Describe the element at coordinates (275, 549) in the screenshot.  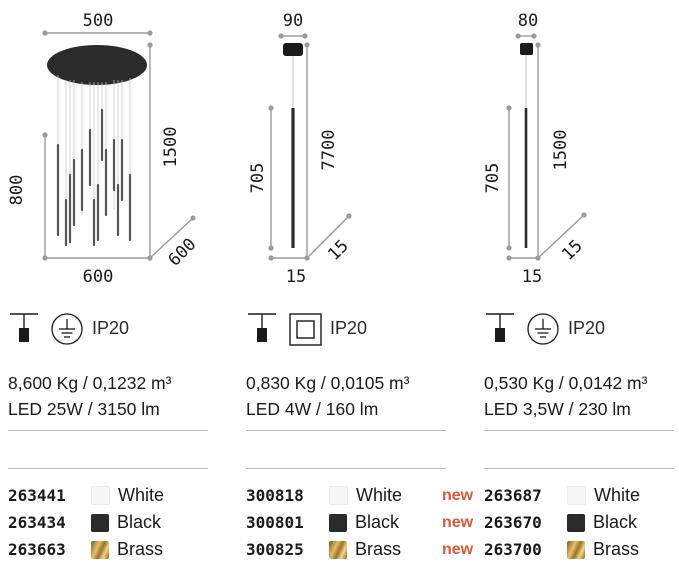
I see `product-code: 300825` at that location.